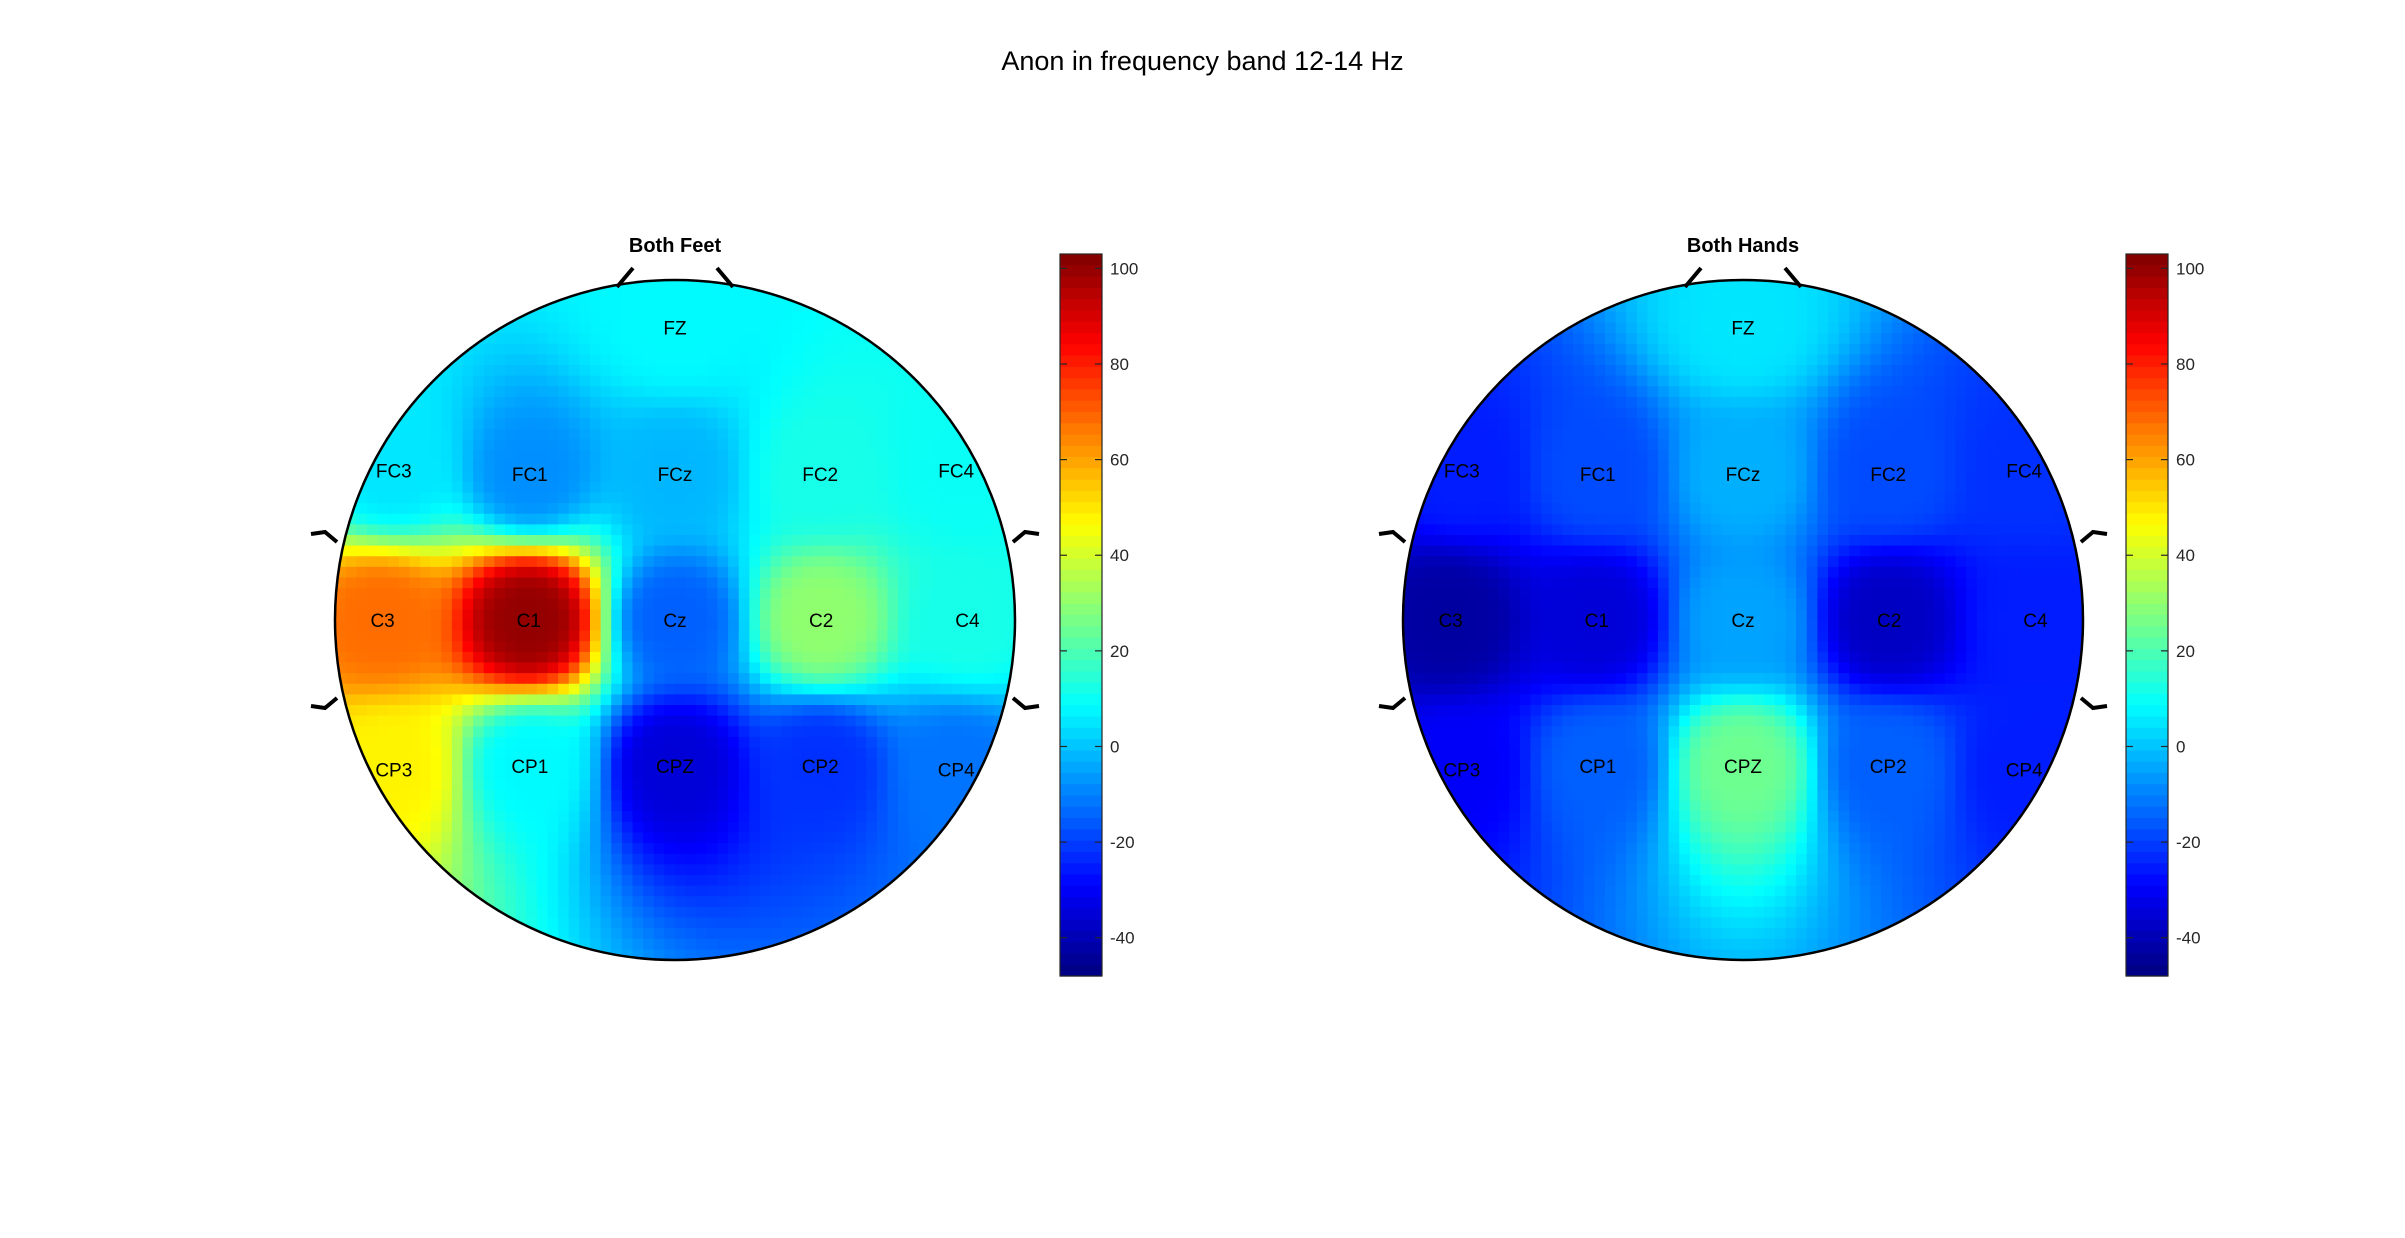  I want to click on figure-title: Anon in frequency band 12-14 Hz, so click(1202, 61).